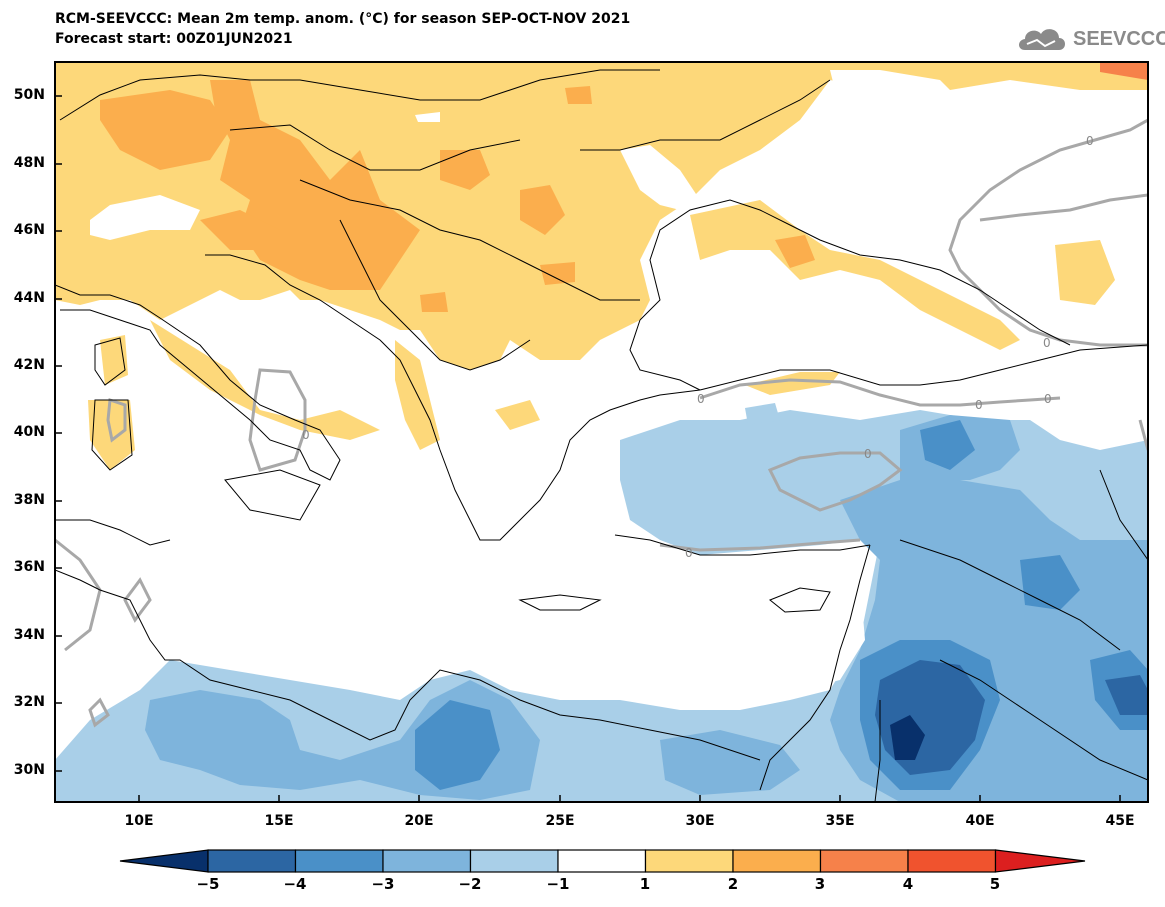 The width and height of the screenshot is (1165, 907). What do you see at coordinates (733, 884) in the screenshot?
I see `colorbar-label: 2` at bounding box center [733, 884].